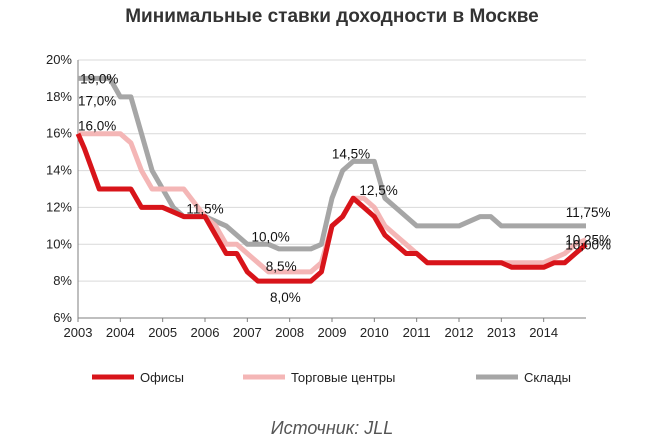  Describe the element at coordinates (343, 377) in the screenshot. I see `legend-label: Торговые центры` at that location.